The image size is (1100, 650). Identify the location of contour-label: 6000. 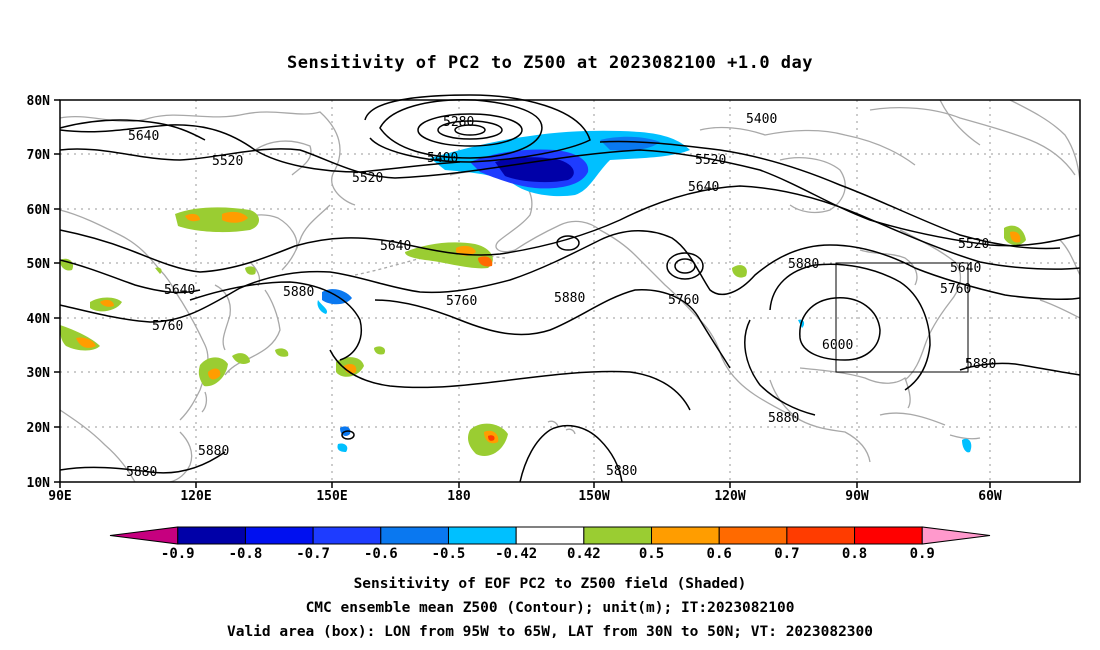
(837, 345).